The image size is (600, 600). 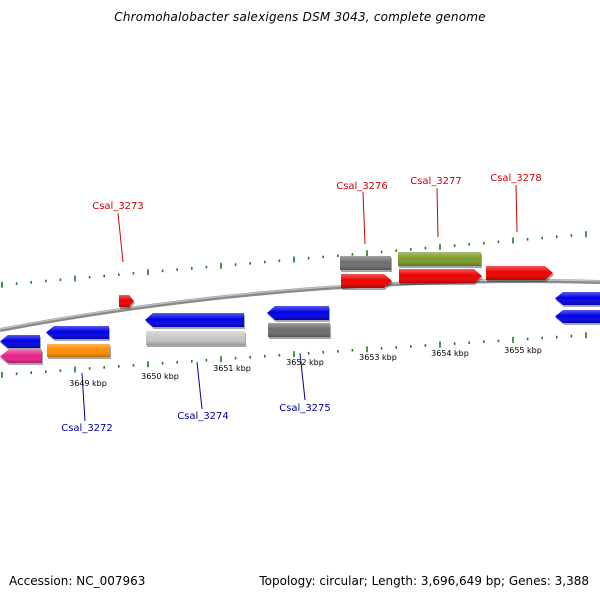 I want to click on gene-label-forward: Csal_3276, so click(x=362, y=186).